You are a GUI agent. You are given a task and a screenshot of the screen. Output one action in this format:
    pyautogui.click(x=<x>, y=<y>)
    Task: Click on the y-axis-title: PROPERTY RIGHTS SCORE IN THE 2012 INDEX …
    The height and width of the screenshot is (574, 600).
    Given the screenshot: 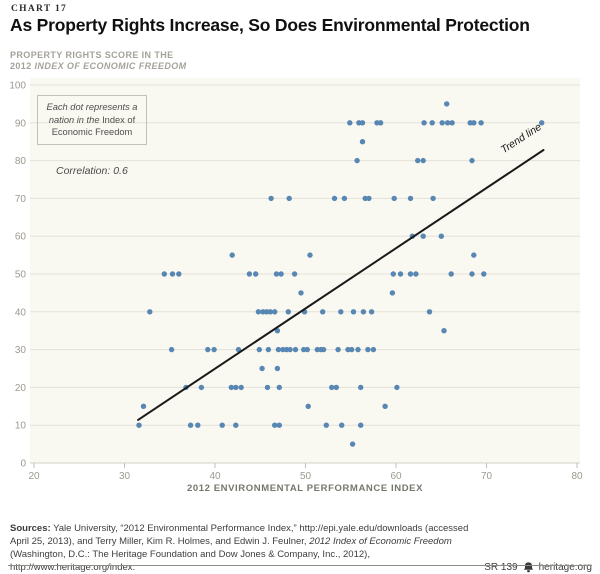 What is the action you would take?
    pyautogui.click(x=98, y=61)
    